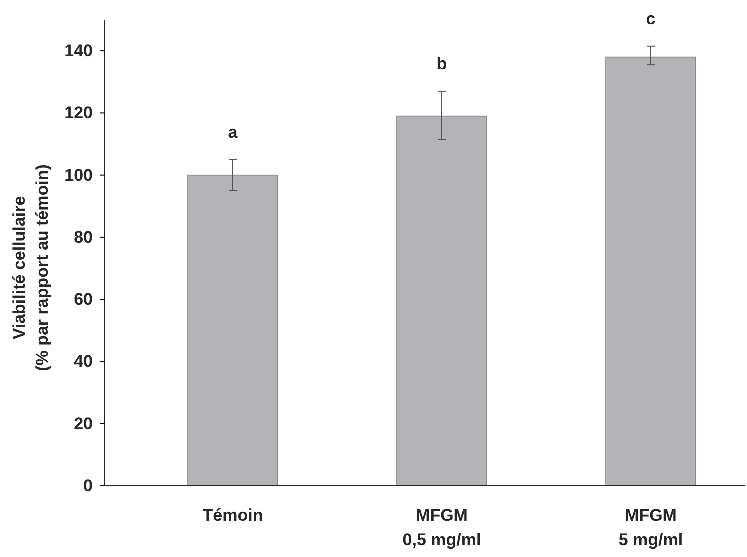 This screenshot has width=747, height=557. Describe the element at coordinates (83, 237) in the screenshot. I see `y-tick-label: 80` at that location.